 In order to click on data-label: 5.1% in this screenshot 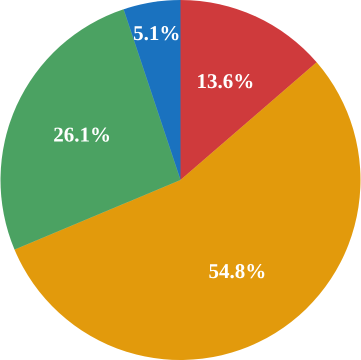, I will do `click(156, 32)`.